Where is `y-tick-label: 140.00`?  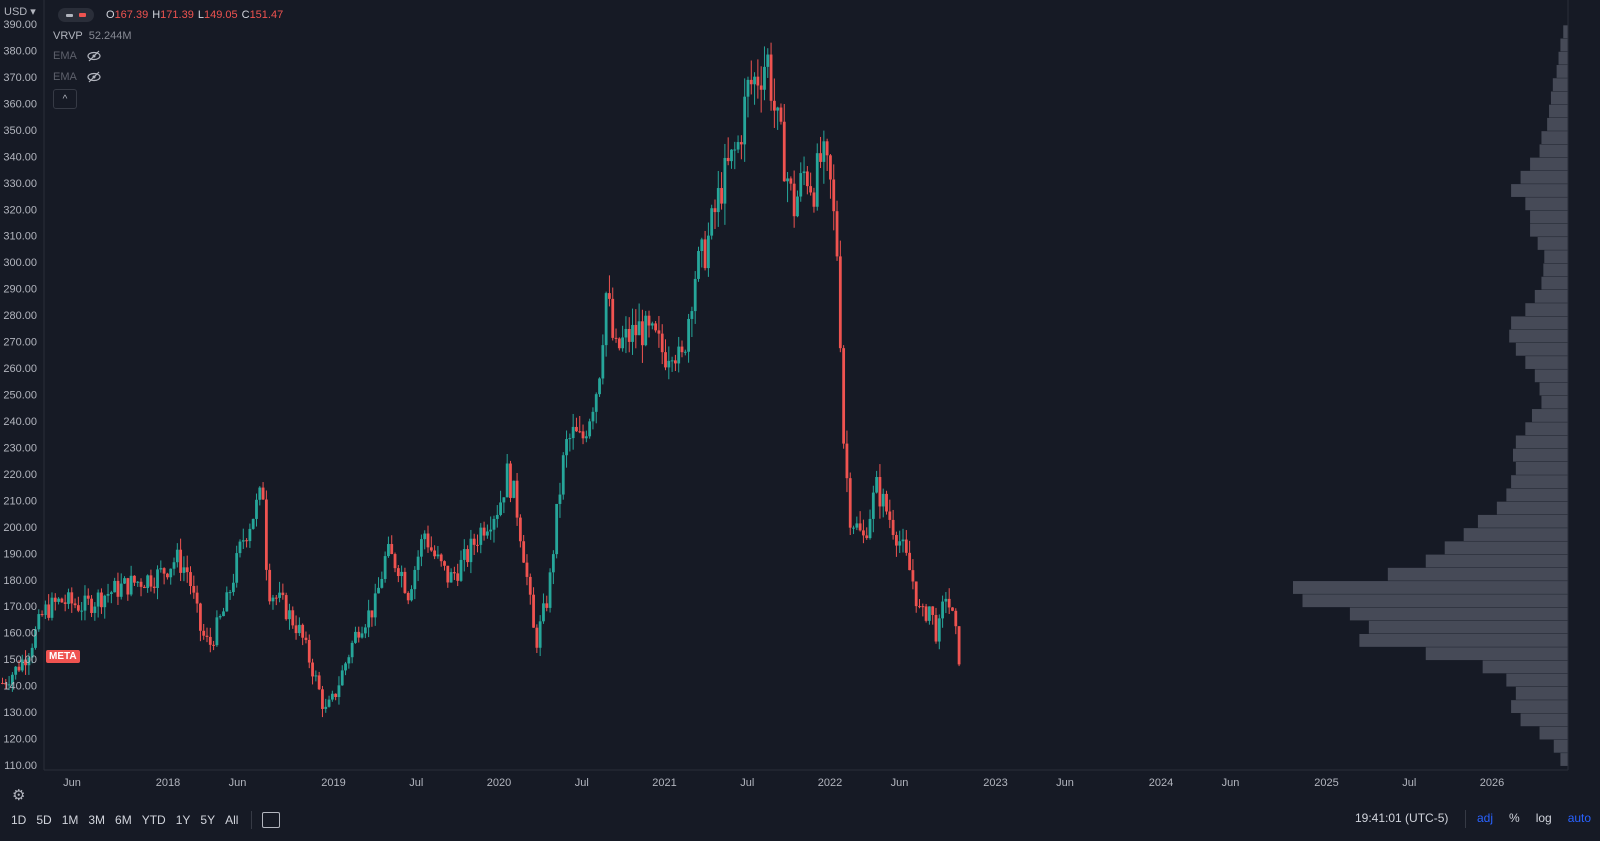
y-tick-label: 140.00 is located at coordinates (20, 687).